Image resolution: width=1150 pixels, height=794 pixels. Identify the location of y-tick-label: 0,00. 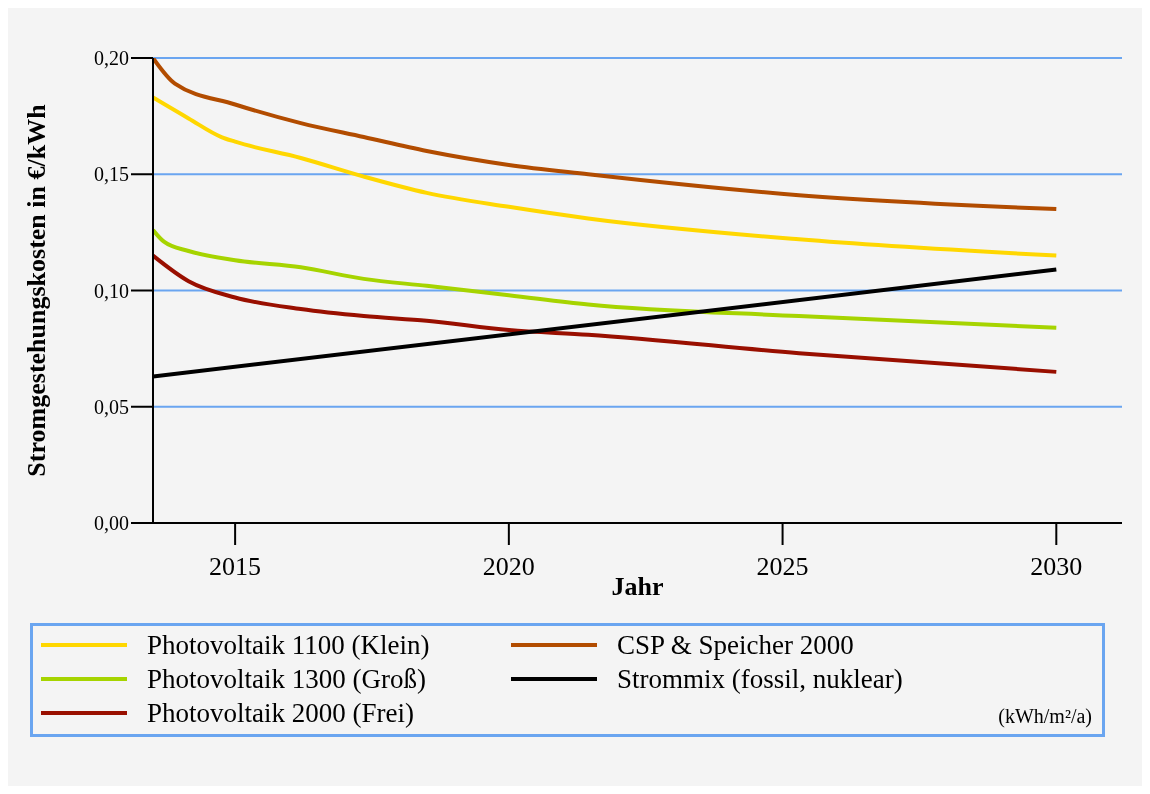
(111, 523).